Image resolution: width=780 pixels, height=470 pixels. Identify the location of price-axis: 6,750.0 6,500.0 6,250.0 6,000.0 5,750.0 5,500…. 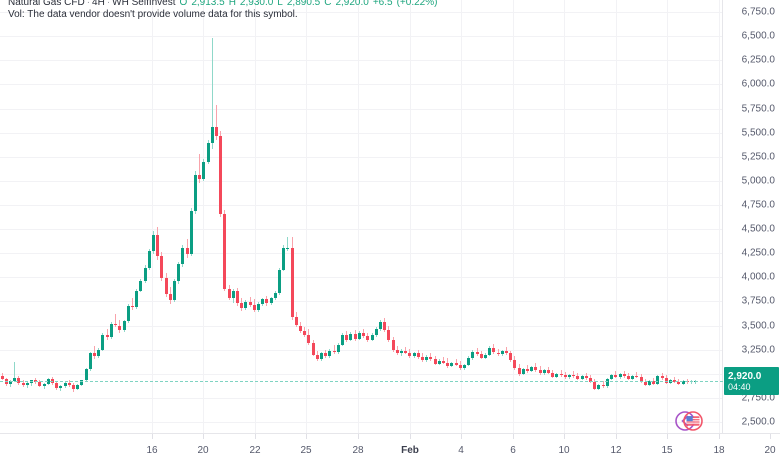
(751, 217).